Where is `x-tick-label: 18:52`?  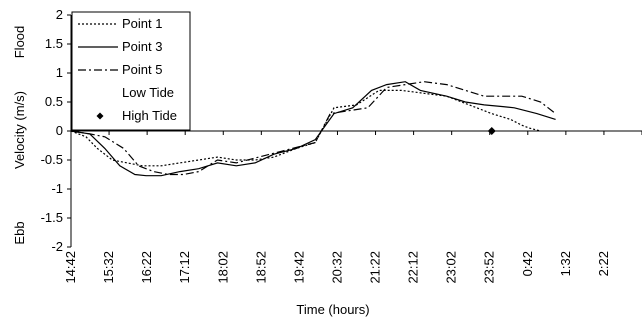
x-tick-label: 18:52 is located at coordinates (260, 267).